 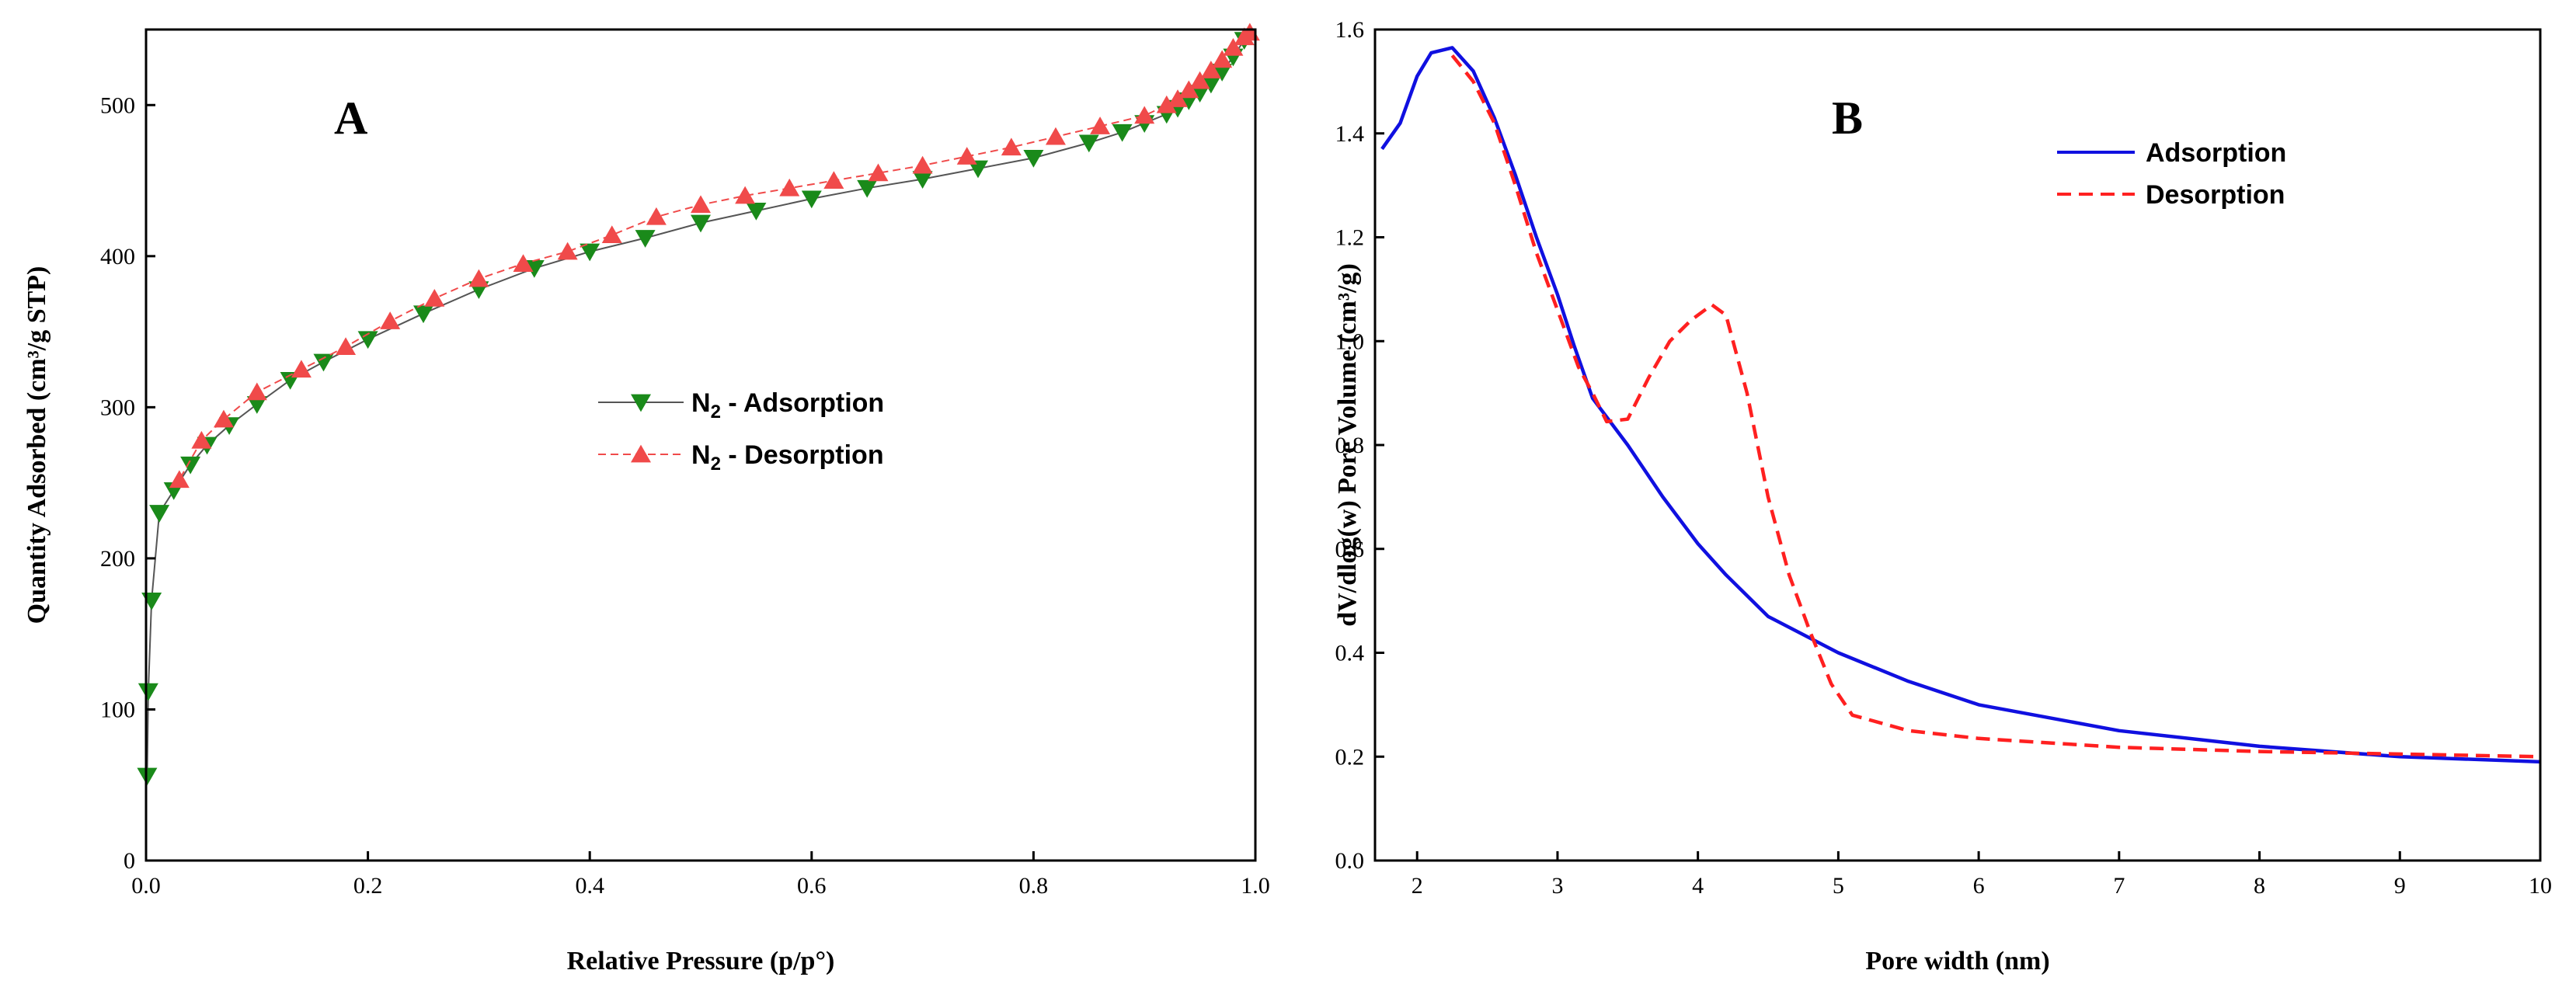 I want to click on legend-marker-n2-adsorption, so click(x=641, y=403).